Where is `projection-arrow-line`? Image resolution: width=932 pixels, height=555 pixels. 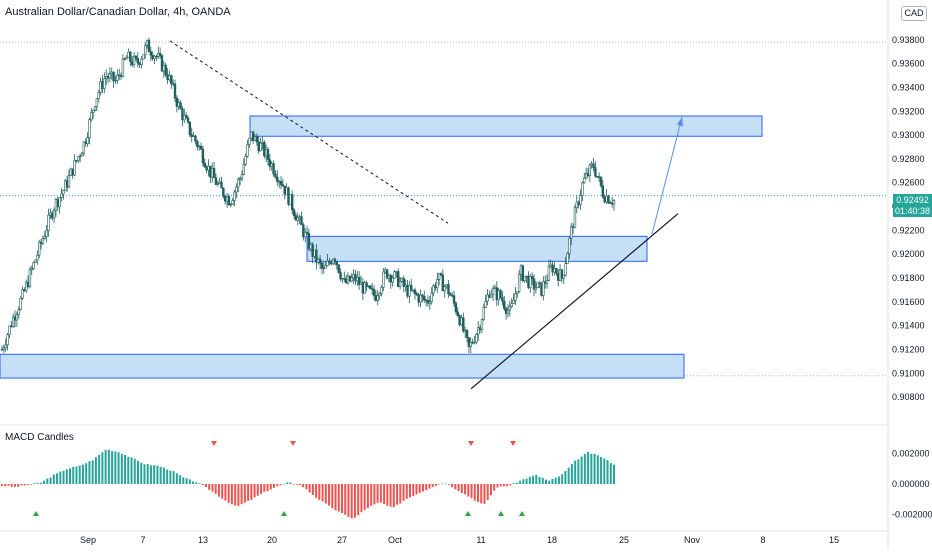 projection-arrow-line is located at coordinates (667, 176).